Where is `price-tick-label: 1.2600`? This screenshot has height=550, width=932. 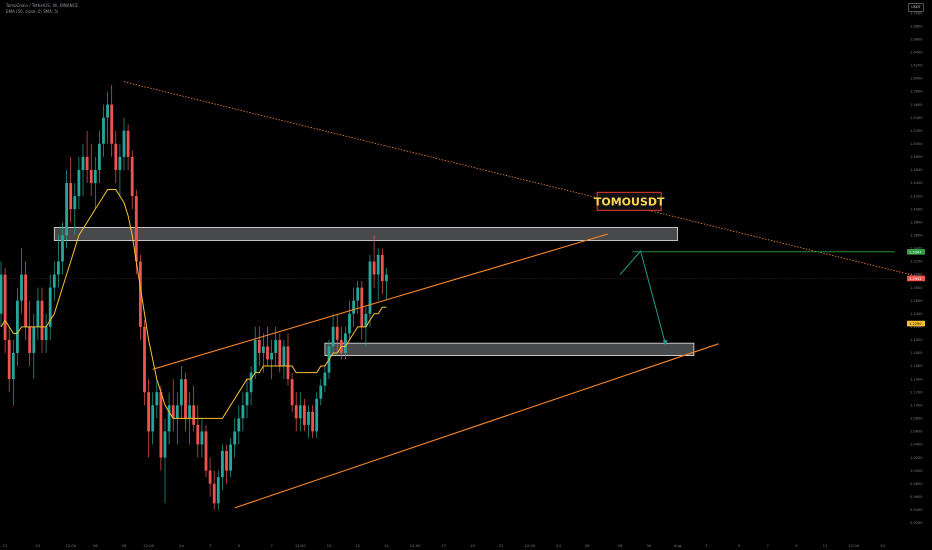 price-tick-label: 1.2600 is located at coordinates (916, 301).